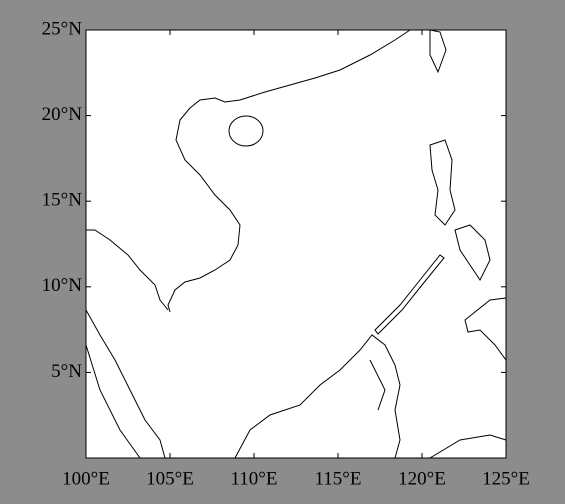 Image resolution: width=565 pixels, height=504 pixels. What do you see at coordinates (62, 200) in the screenshot?
I see `y-tick-label: 15°N` at bounding box center [62, 200].